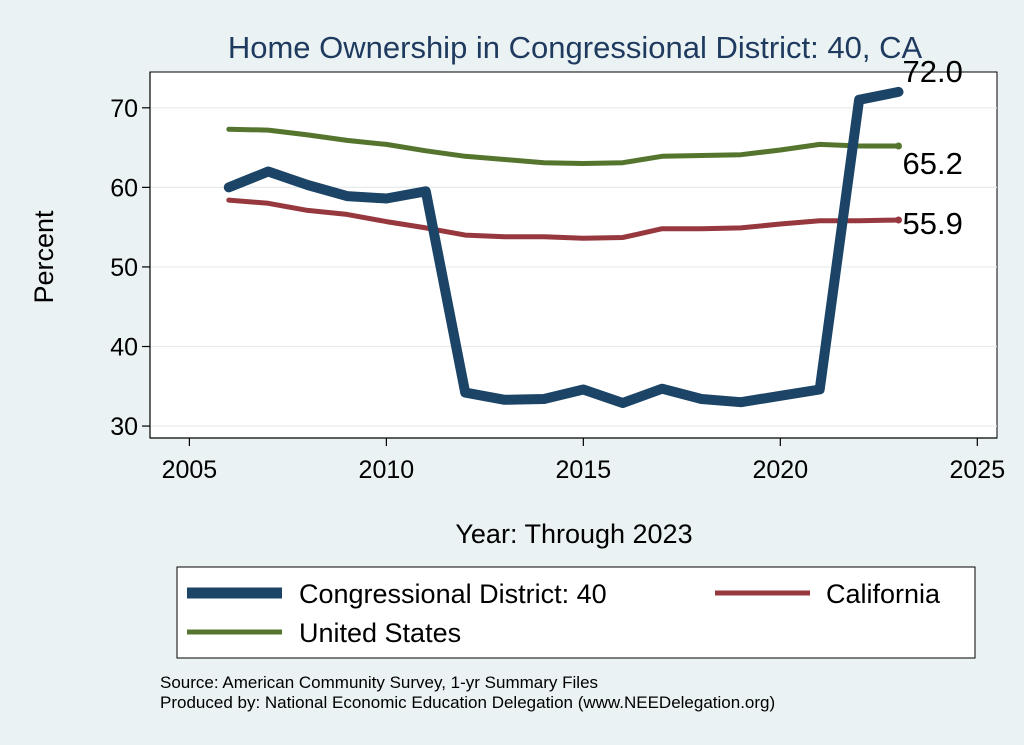 The height and width of the screenshot is (745, 1024). I want to click on x-axis: 2005 2010 2015 2020 2025, so click(577, 460).